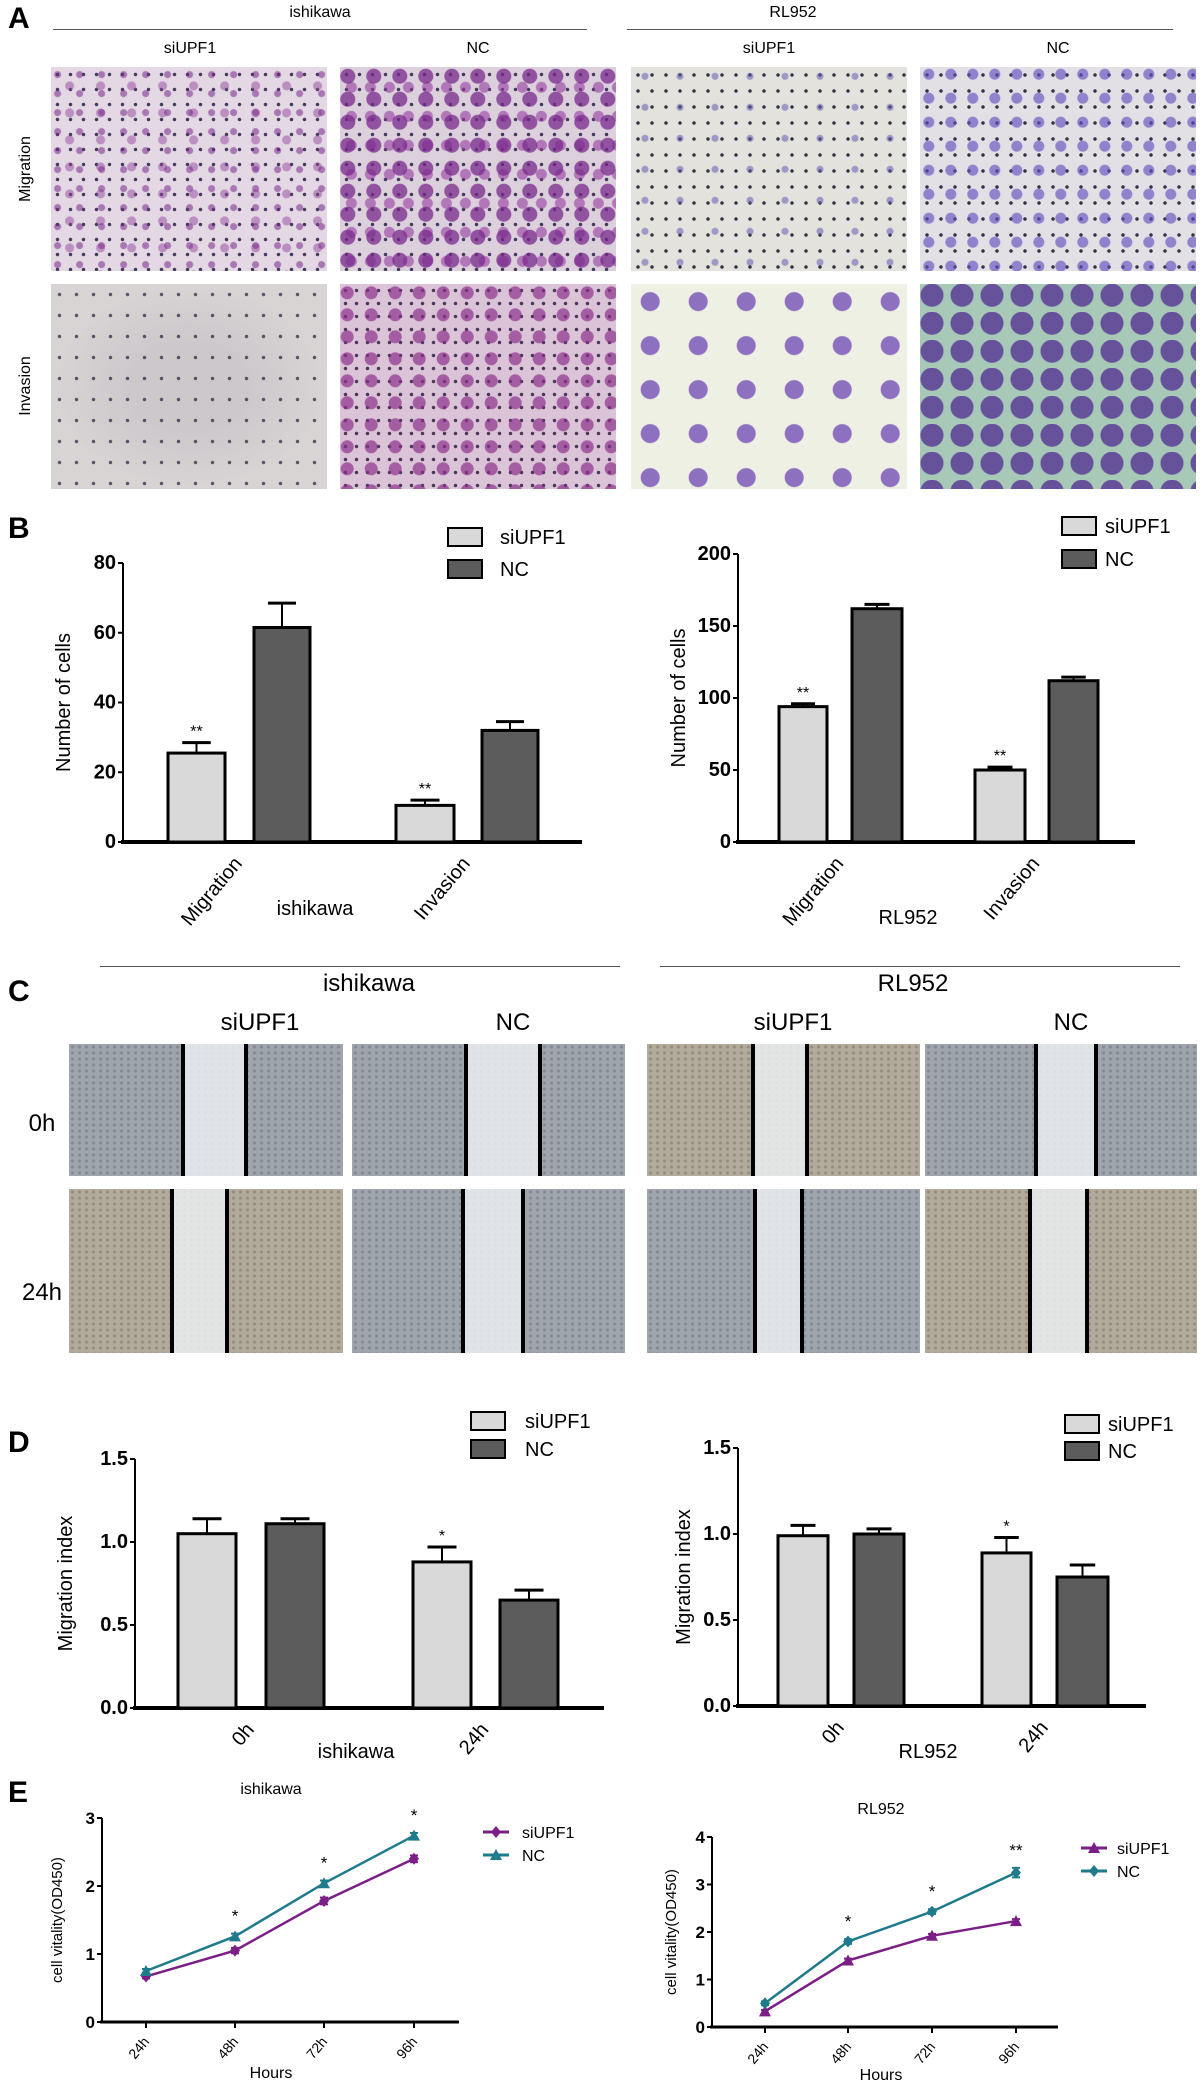  What do you see at coordinates (105, 563) in the screenshot?
I see `y-tick-label: 80` at bounding box center [105, 563].